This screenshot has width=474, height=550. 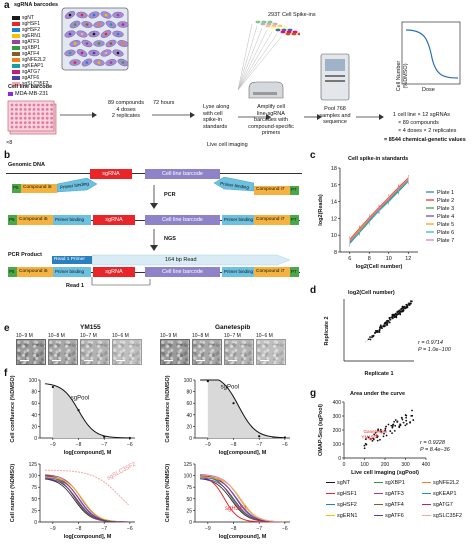 What do you see at coordinates (35, 83) in the screenshot?
I see `barcode-label: sgSLC35F2` at bounding box center [35, 83].